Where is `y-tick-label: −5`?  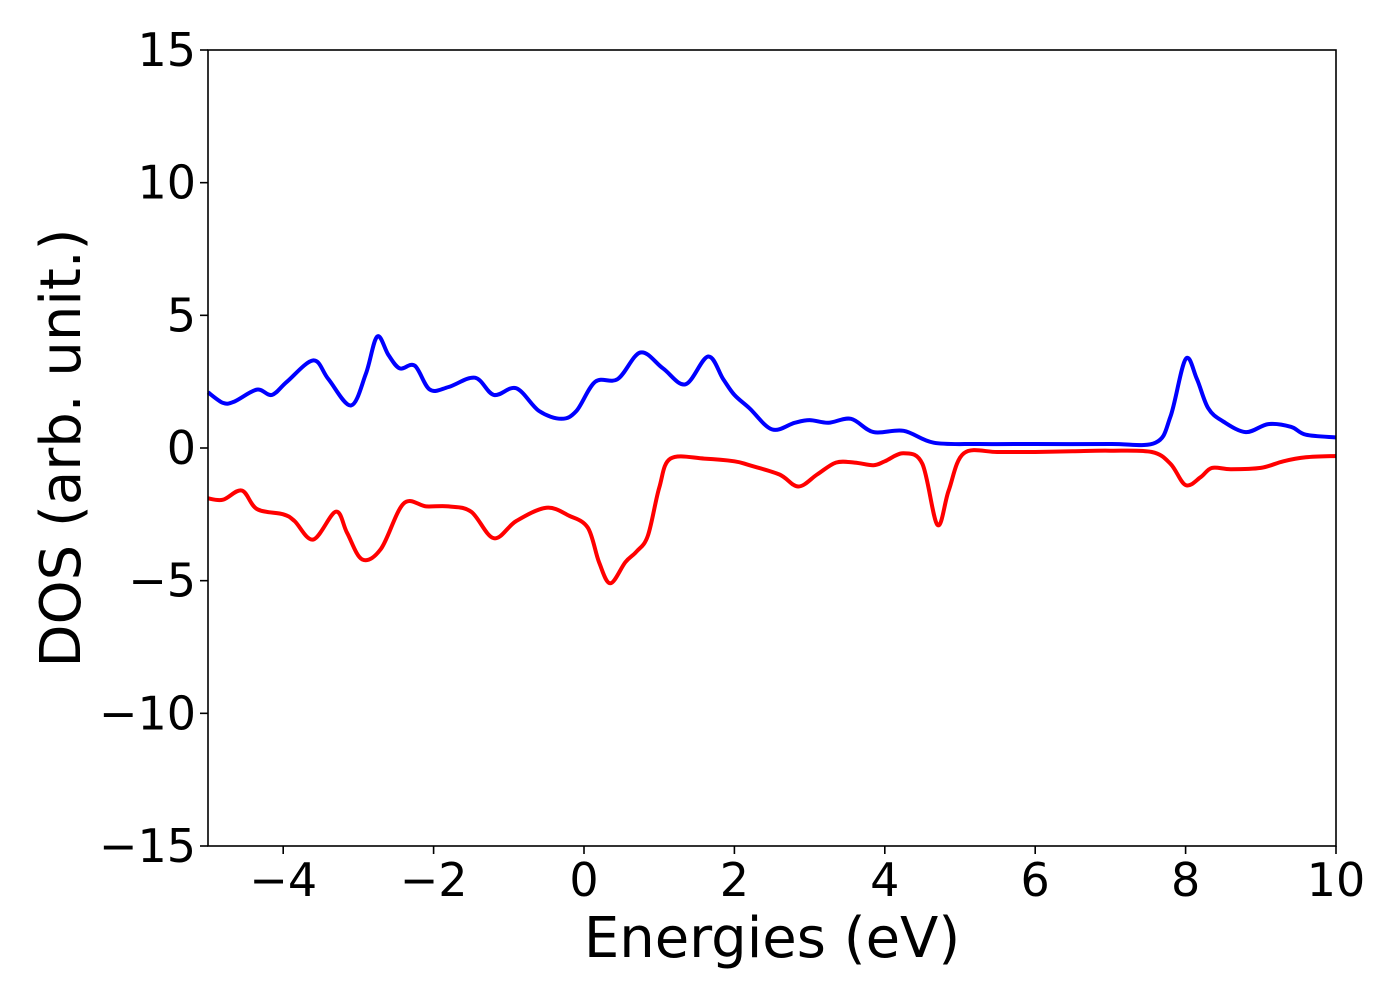
y-tick-label: −5 is located at coordinates (162, 581).